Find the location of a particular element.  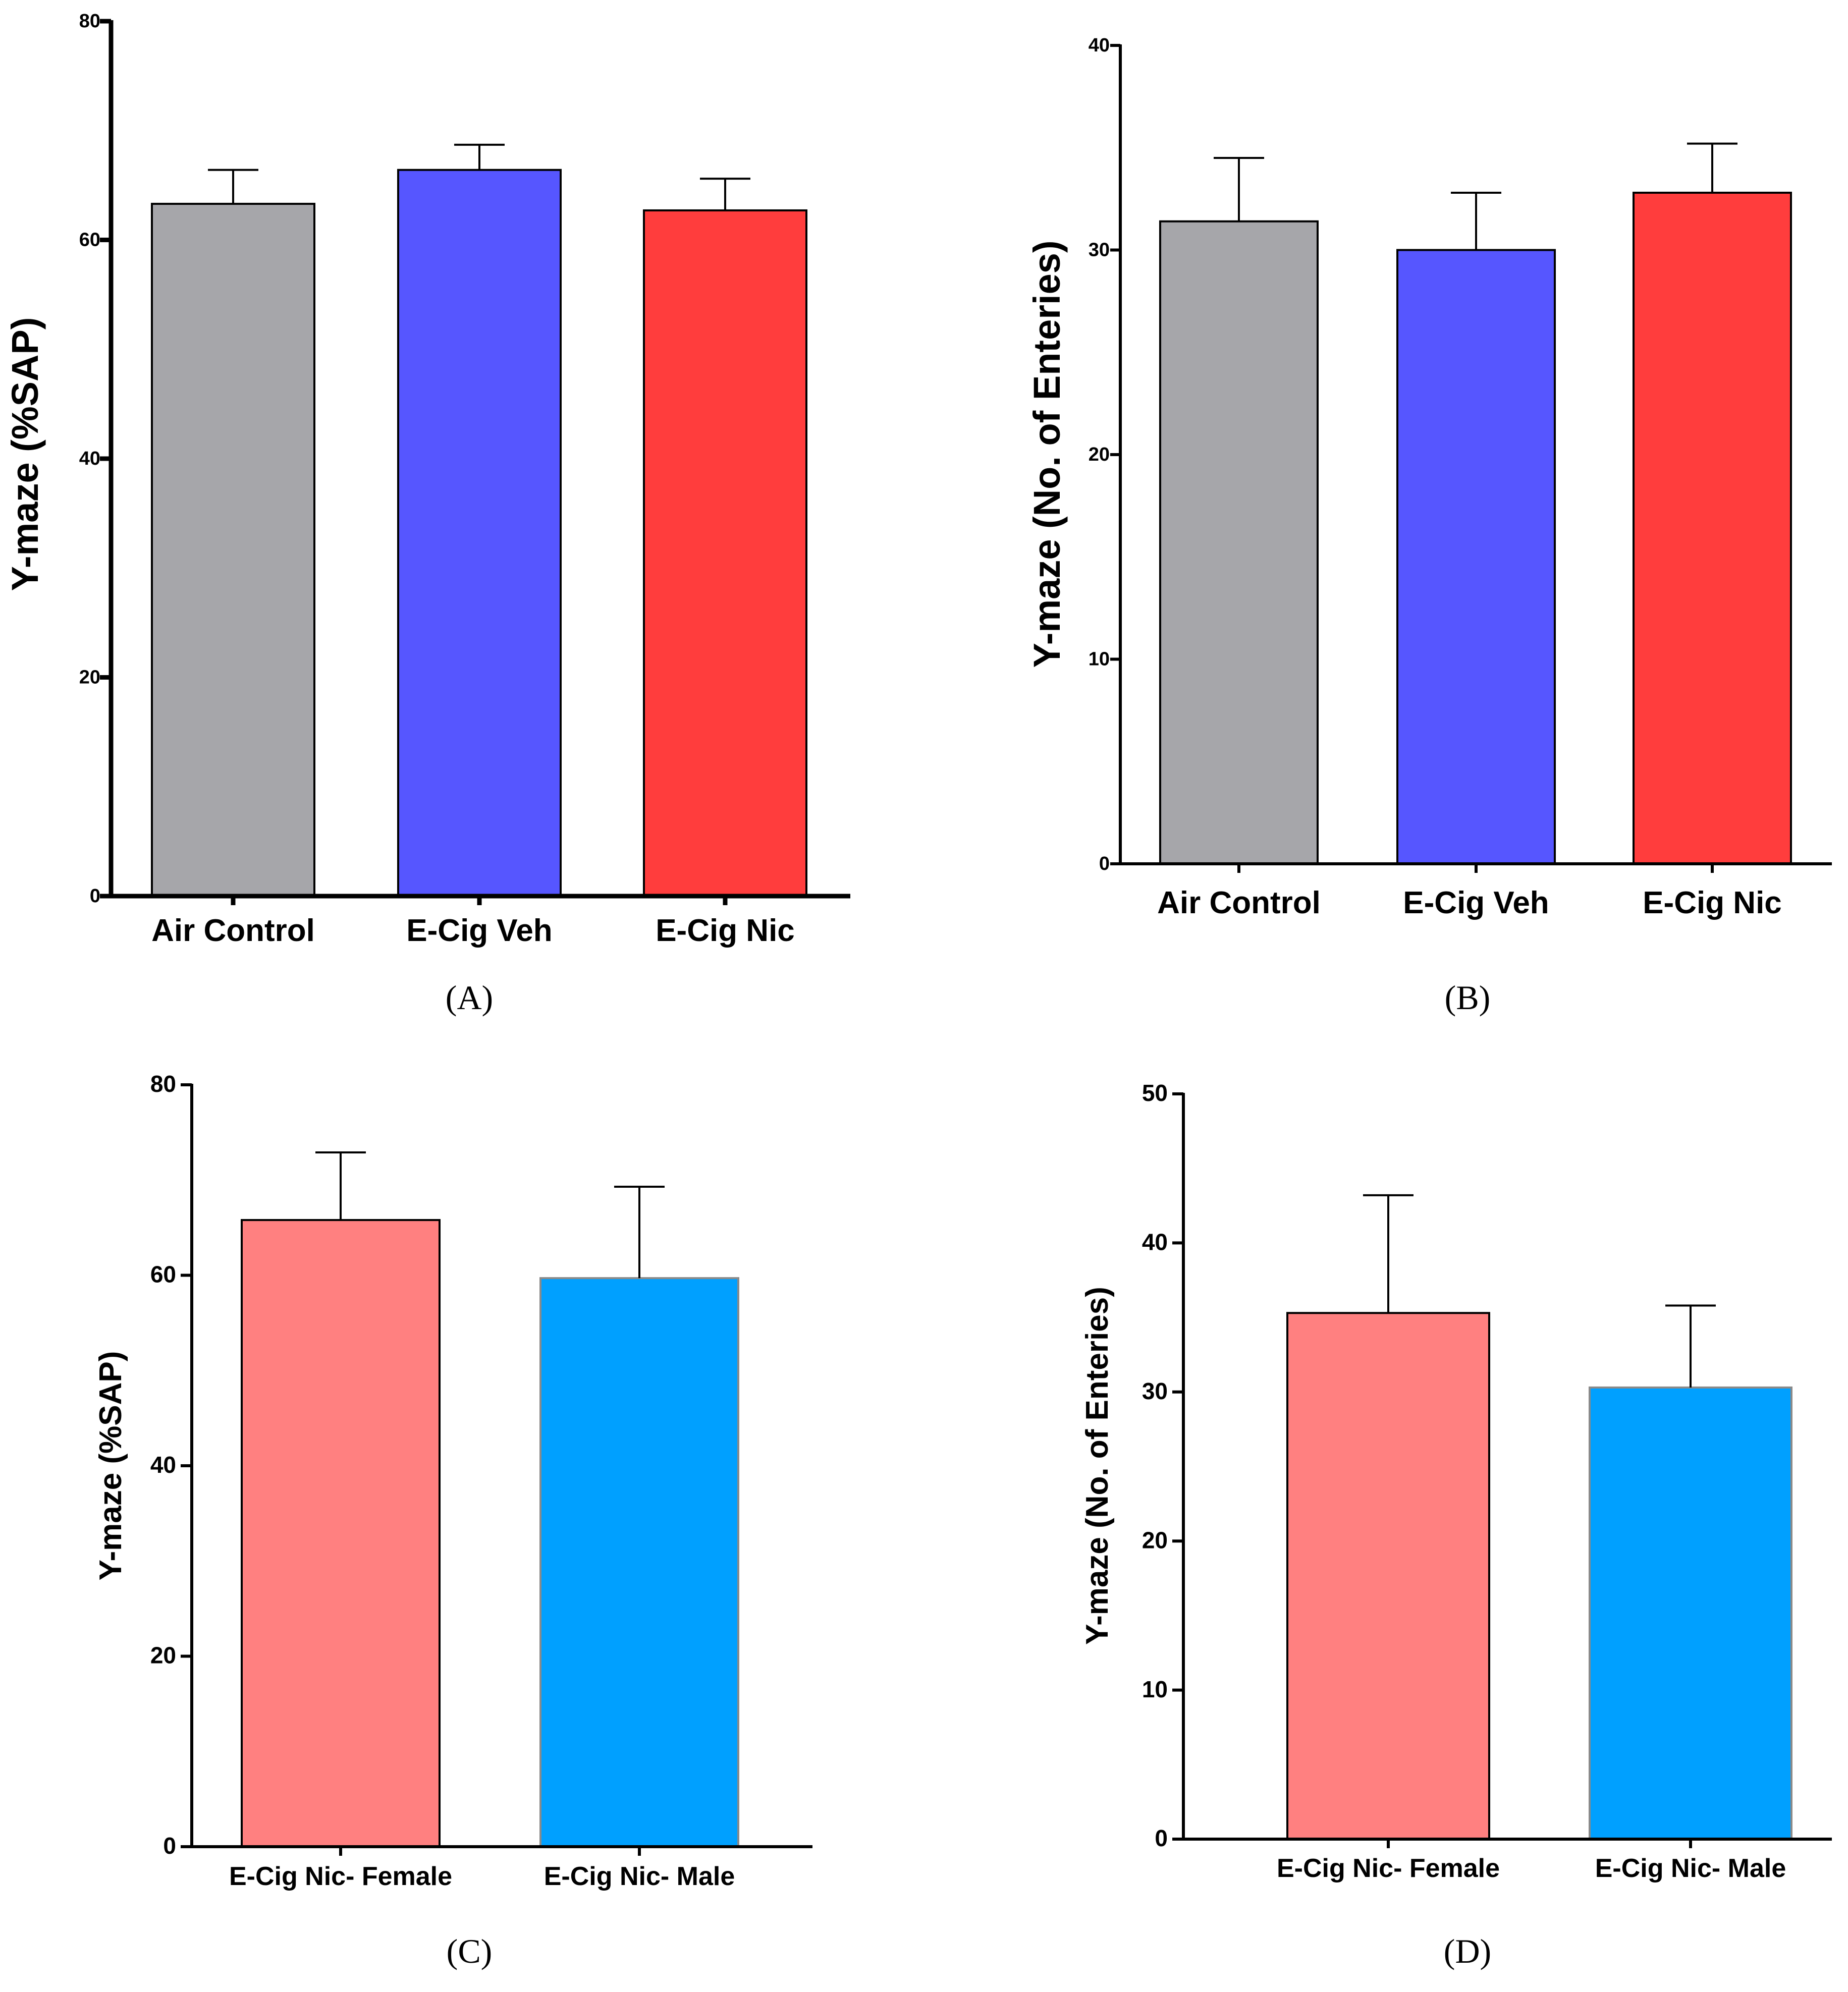

x-tick-label-b-3: E-Cig Nic is located at coordinates (1712, 903).